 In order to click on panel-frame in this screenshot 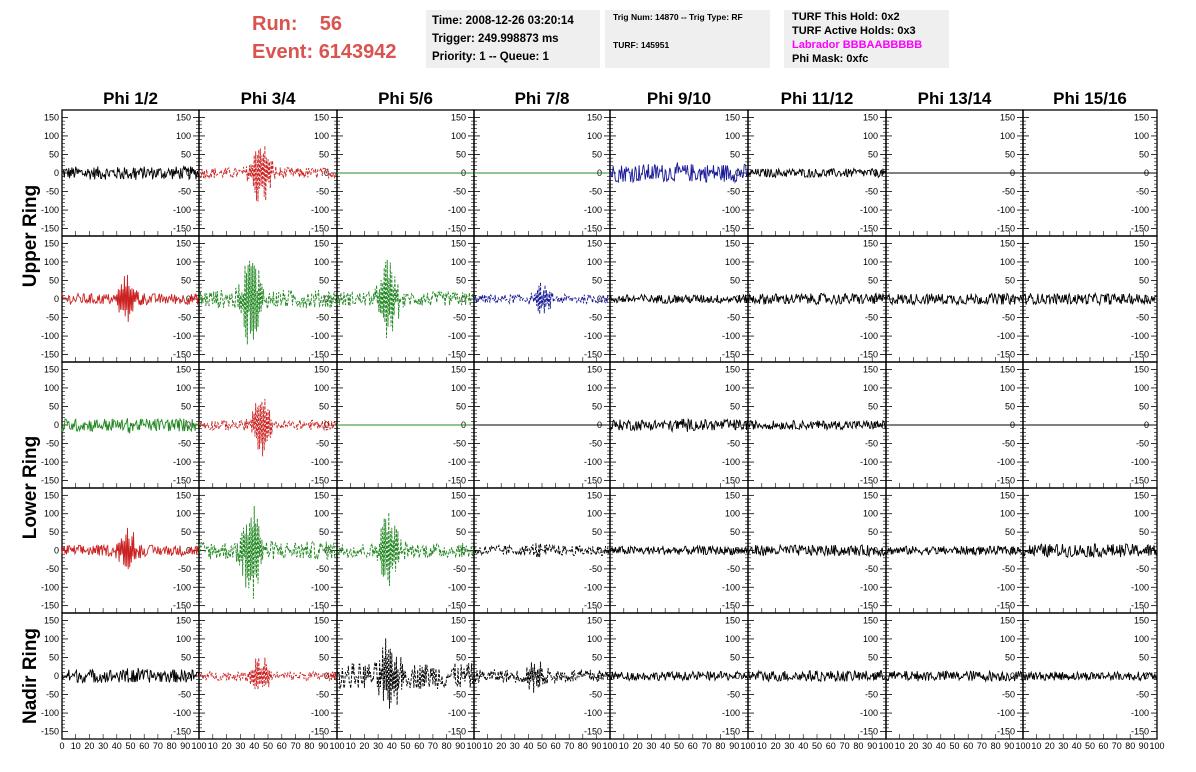, I will do `click(268, 425)`.